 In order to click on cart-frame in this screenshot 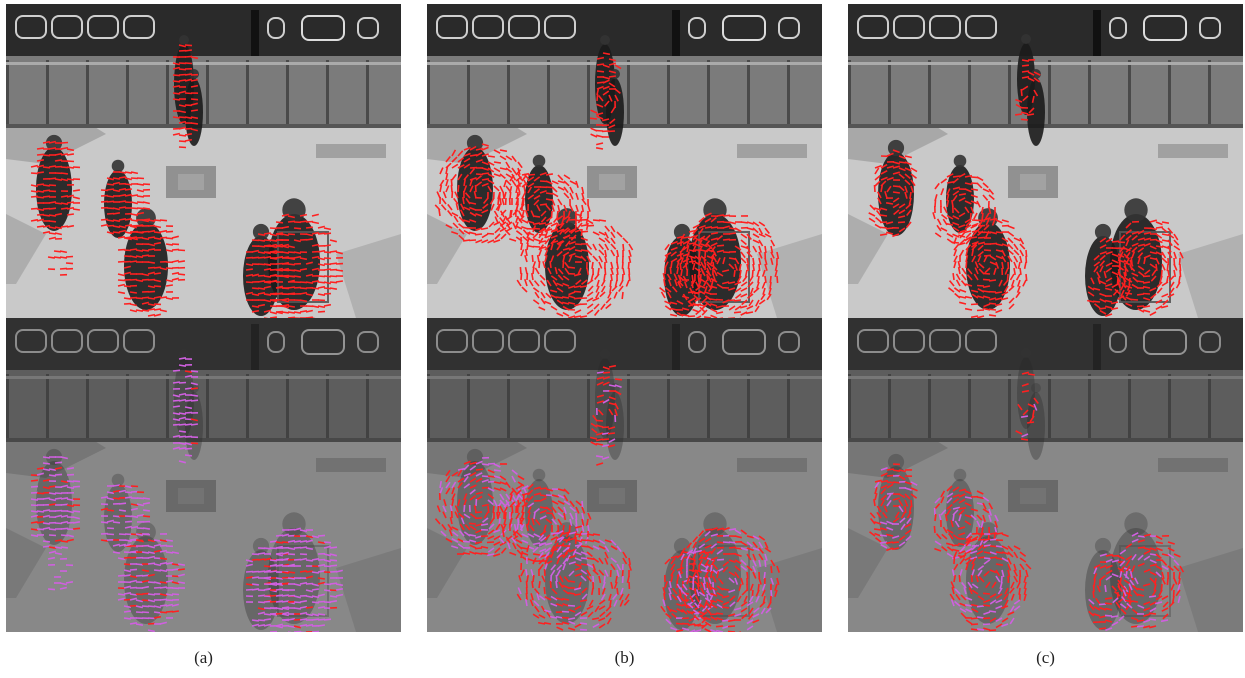, I will do `click(303, 267)`.